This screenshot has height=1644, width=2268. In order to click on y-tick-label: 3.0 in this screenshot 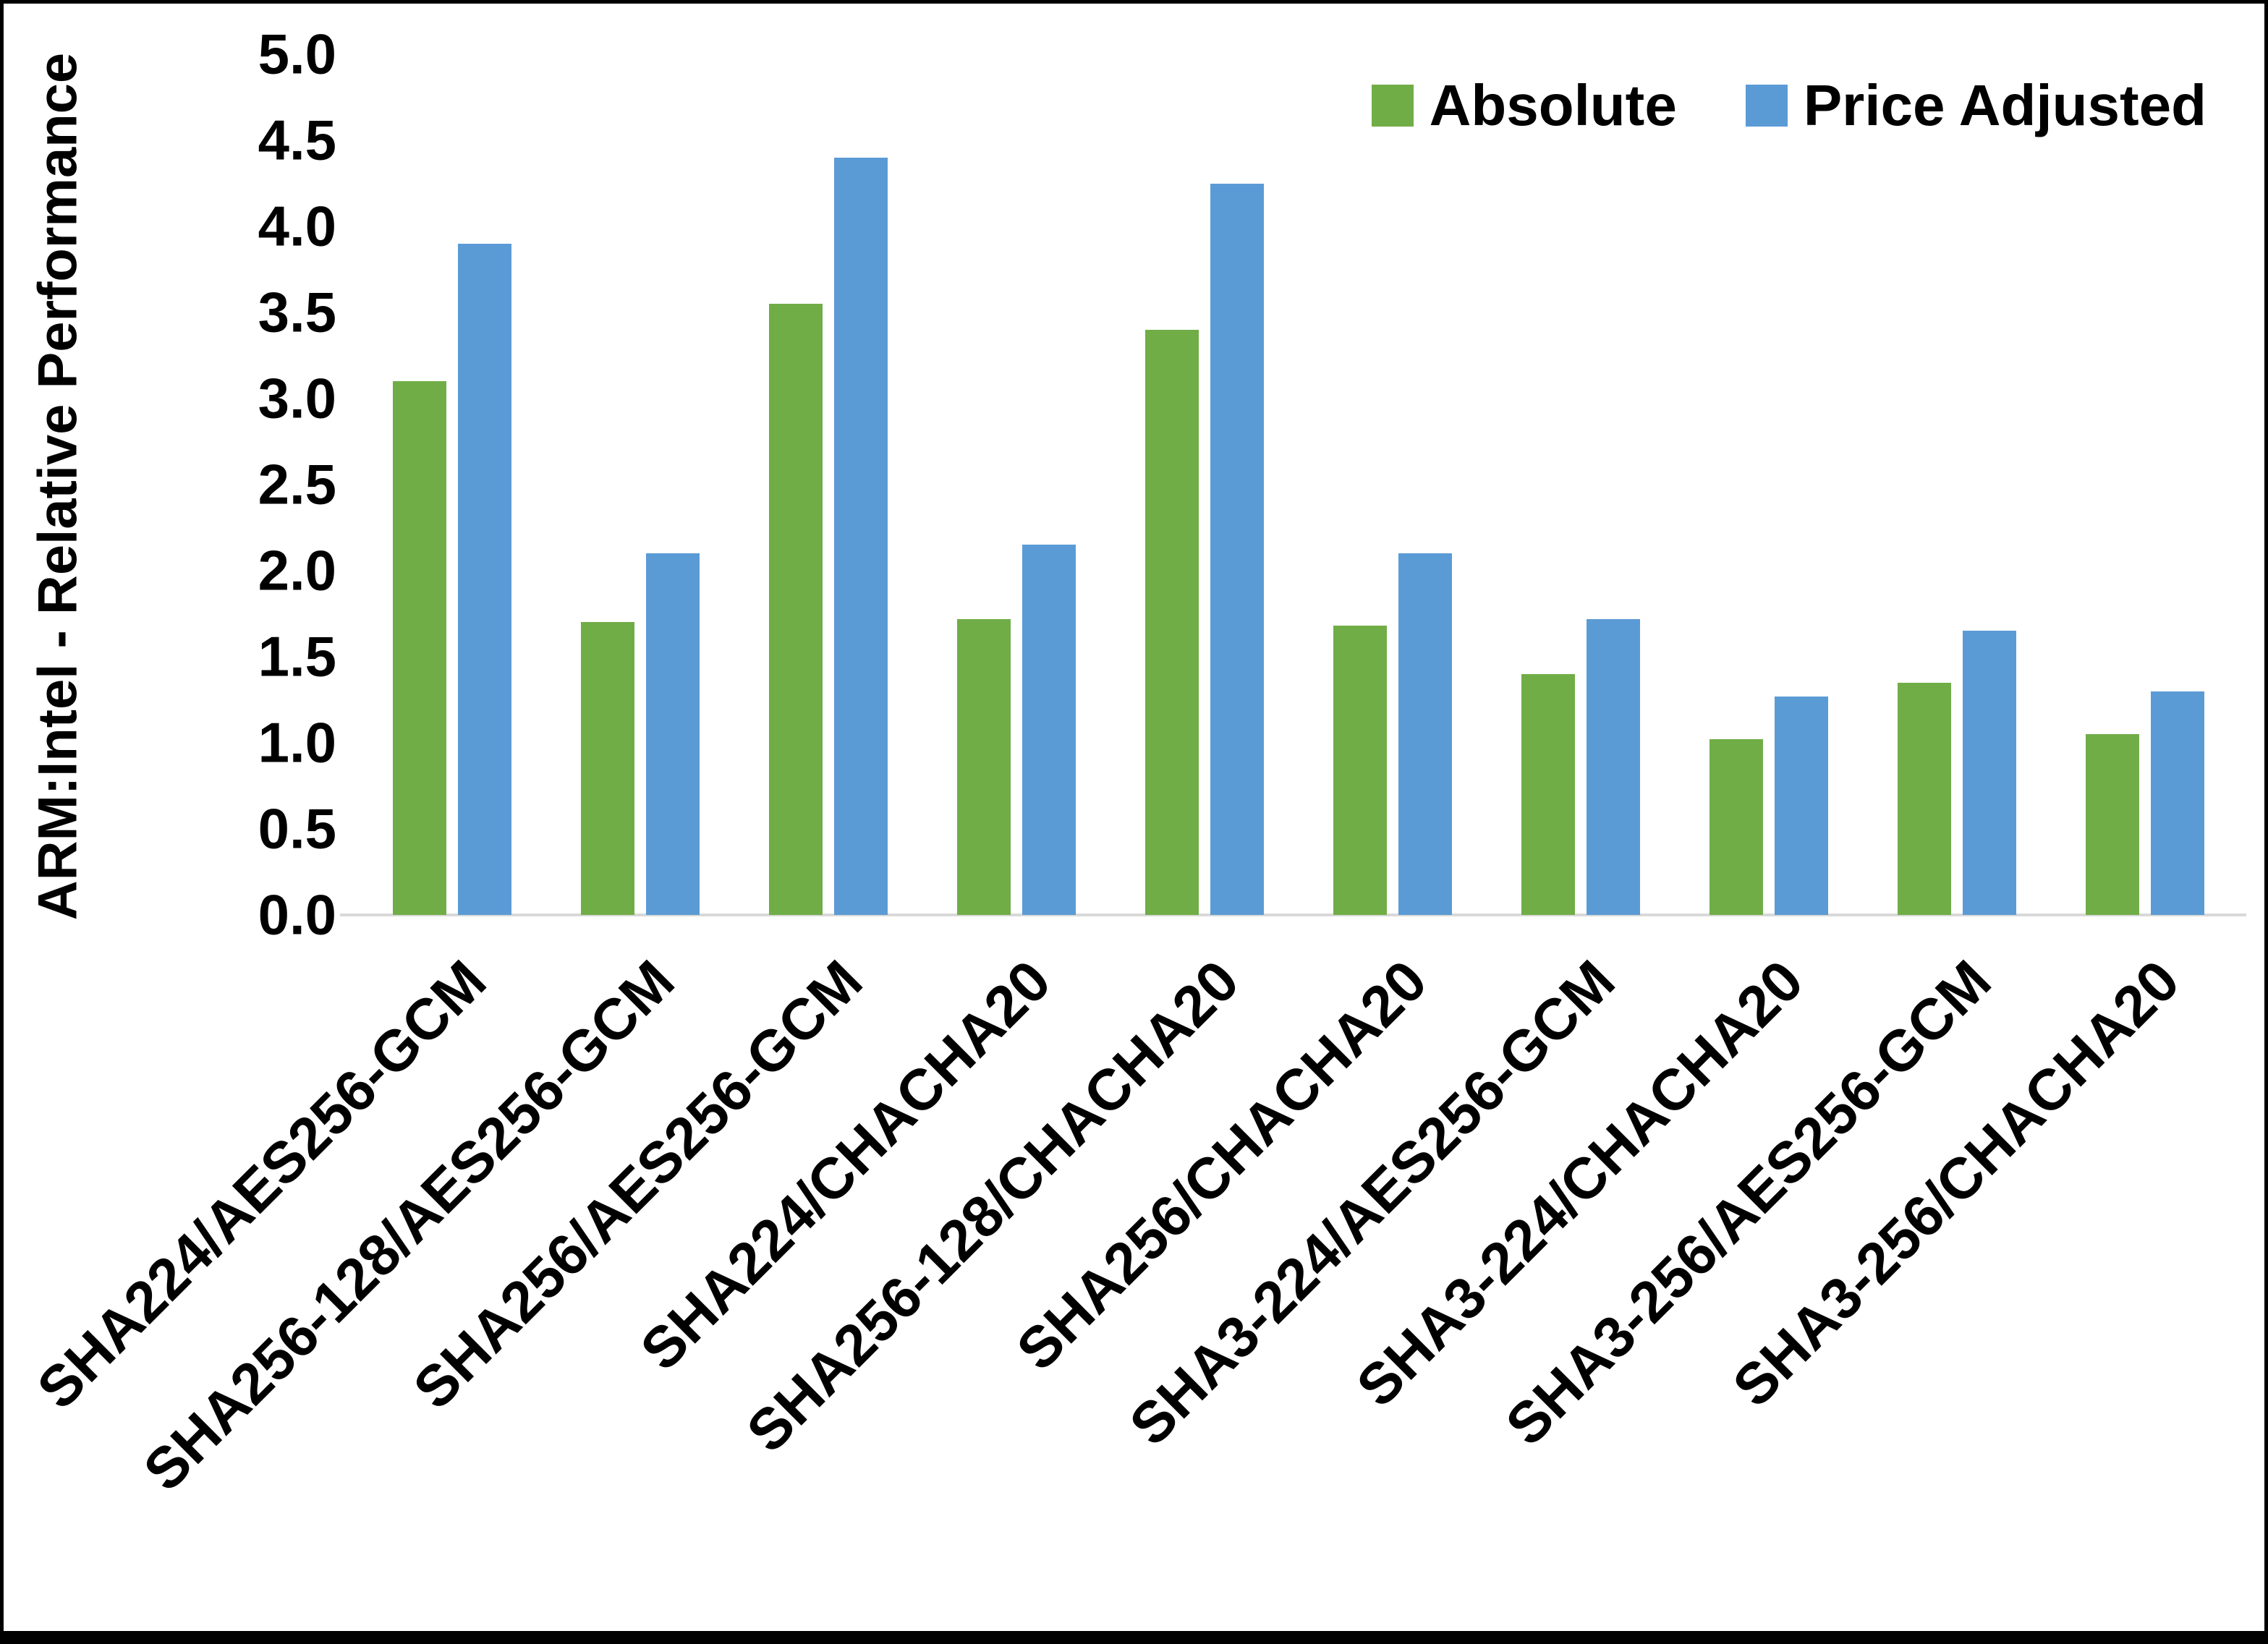, I will do `click(297, 398)`.